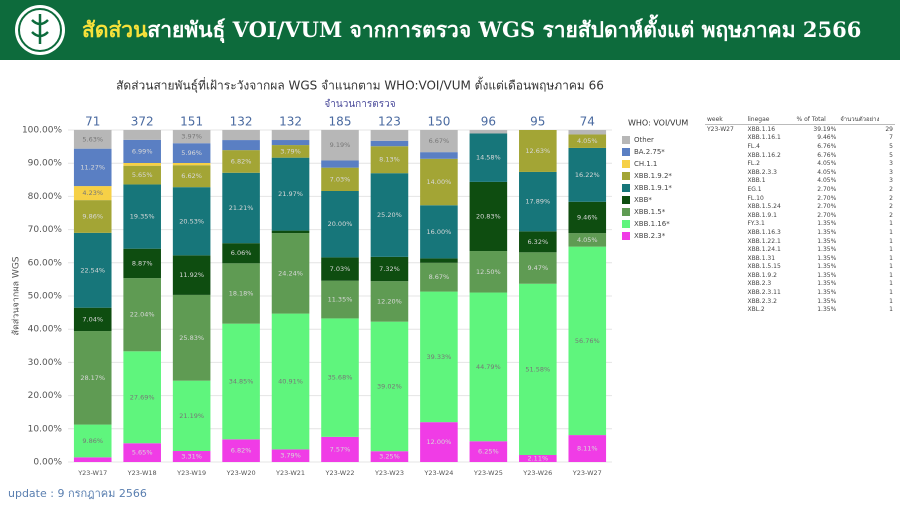  Describe the element at coordinates (626, 188) in the screenshot. I see `legend-swatch` at that location.